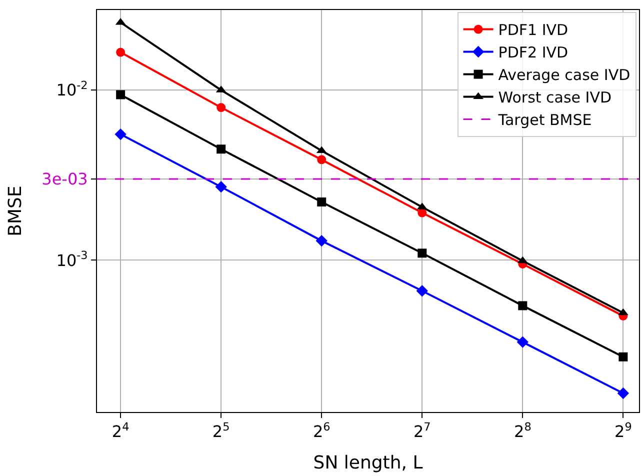  I want to click on legend-label: Worst case IVD, so click(555, 97).